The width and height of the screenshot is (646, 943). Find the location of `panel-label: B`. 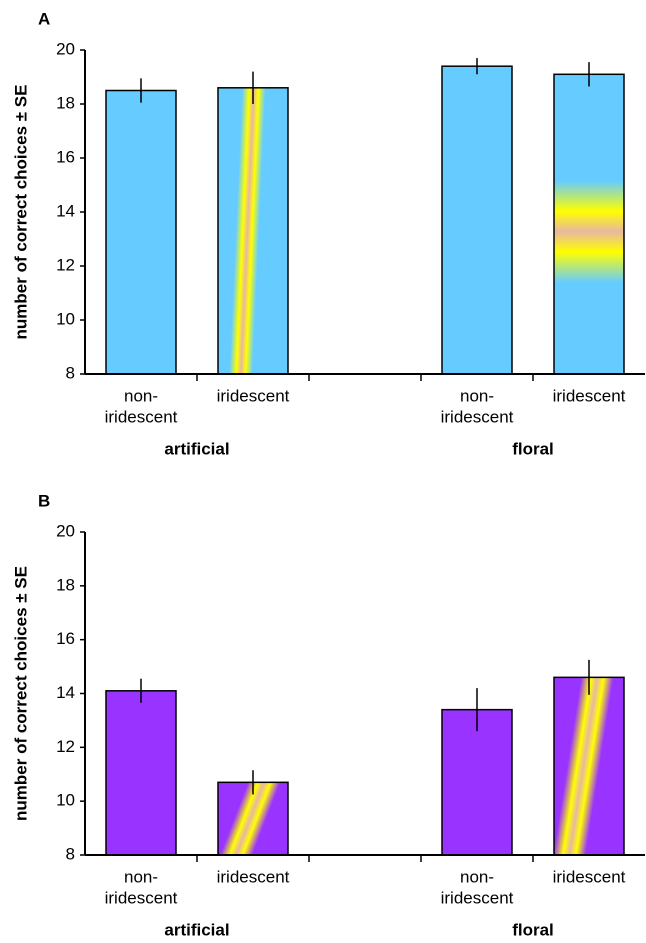

panel-label: B is located at coordinates (44, 500).